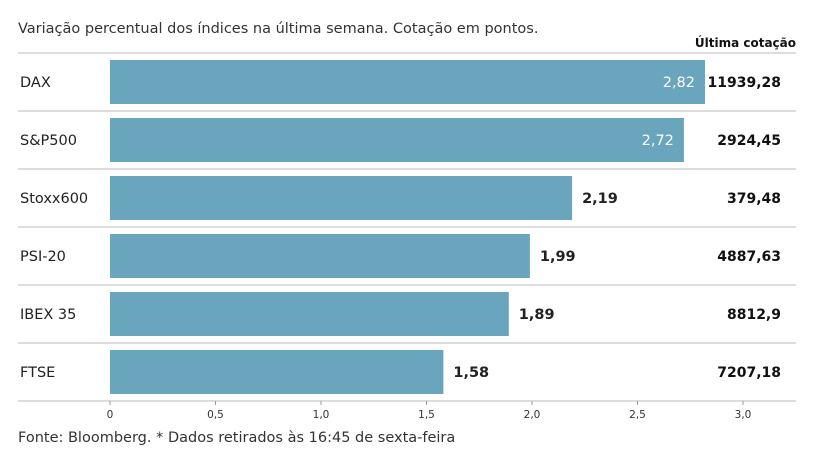 The width and height of the screenshot is (817, 460). Describe the element at coordinates (637, 415) in the screenshot. I see `x-tick-label: 2,5` at that location.